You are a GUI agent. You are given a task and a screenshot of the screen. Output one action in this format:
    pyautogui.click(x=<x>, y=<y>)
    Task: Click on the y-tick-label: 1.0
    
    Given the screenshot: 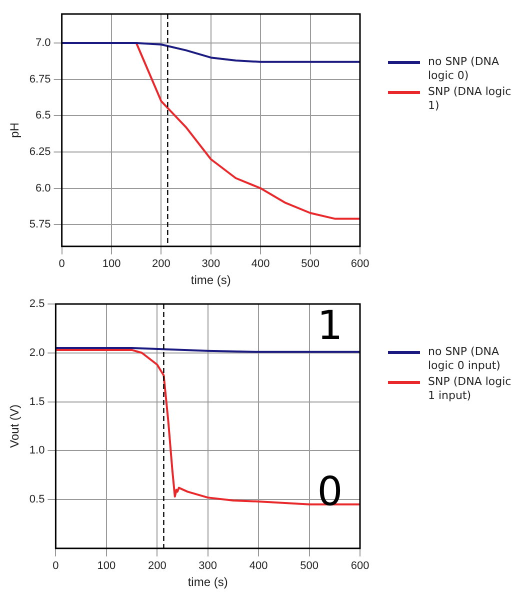 What is the action you would take?
    pyautogui.click(x=37, y=450)
    